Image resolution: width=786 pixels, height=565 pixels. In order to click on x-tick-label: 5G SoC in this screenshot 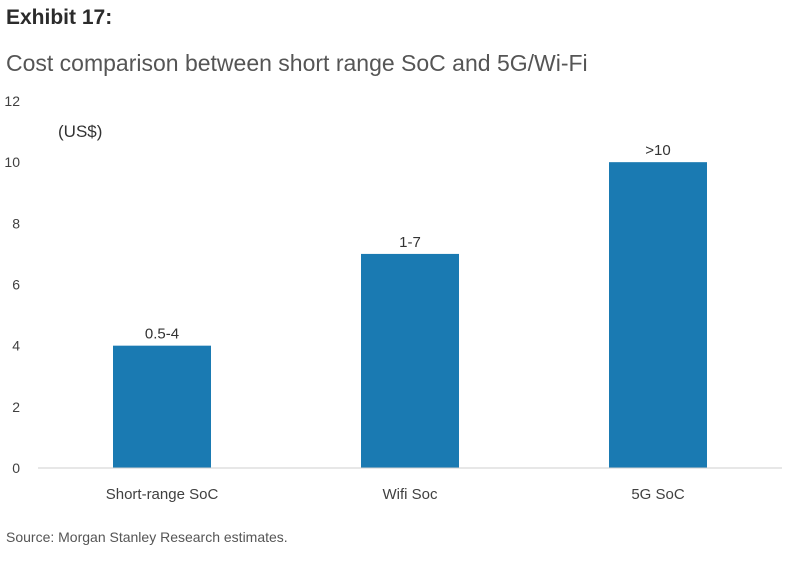, I will do `click(658, 494)`.